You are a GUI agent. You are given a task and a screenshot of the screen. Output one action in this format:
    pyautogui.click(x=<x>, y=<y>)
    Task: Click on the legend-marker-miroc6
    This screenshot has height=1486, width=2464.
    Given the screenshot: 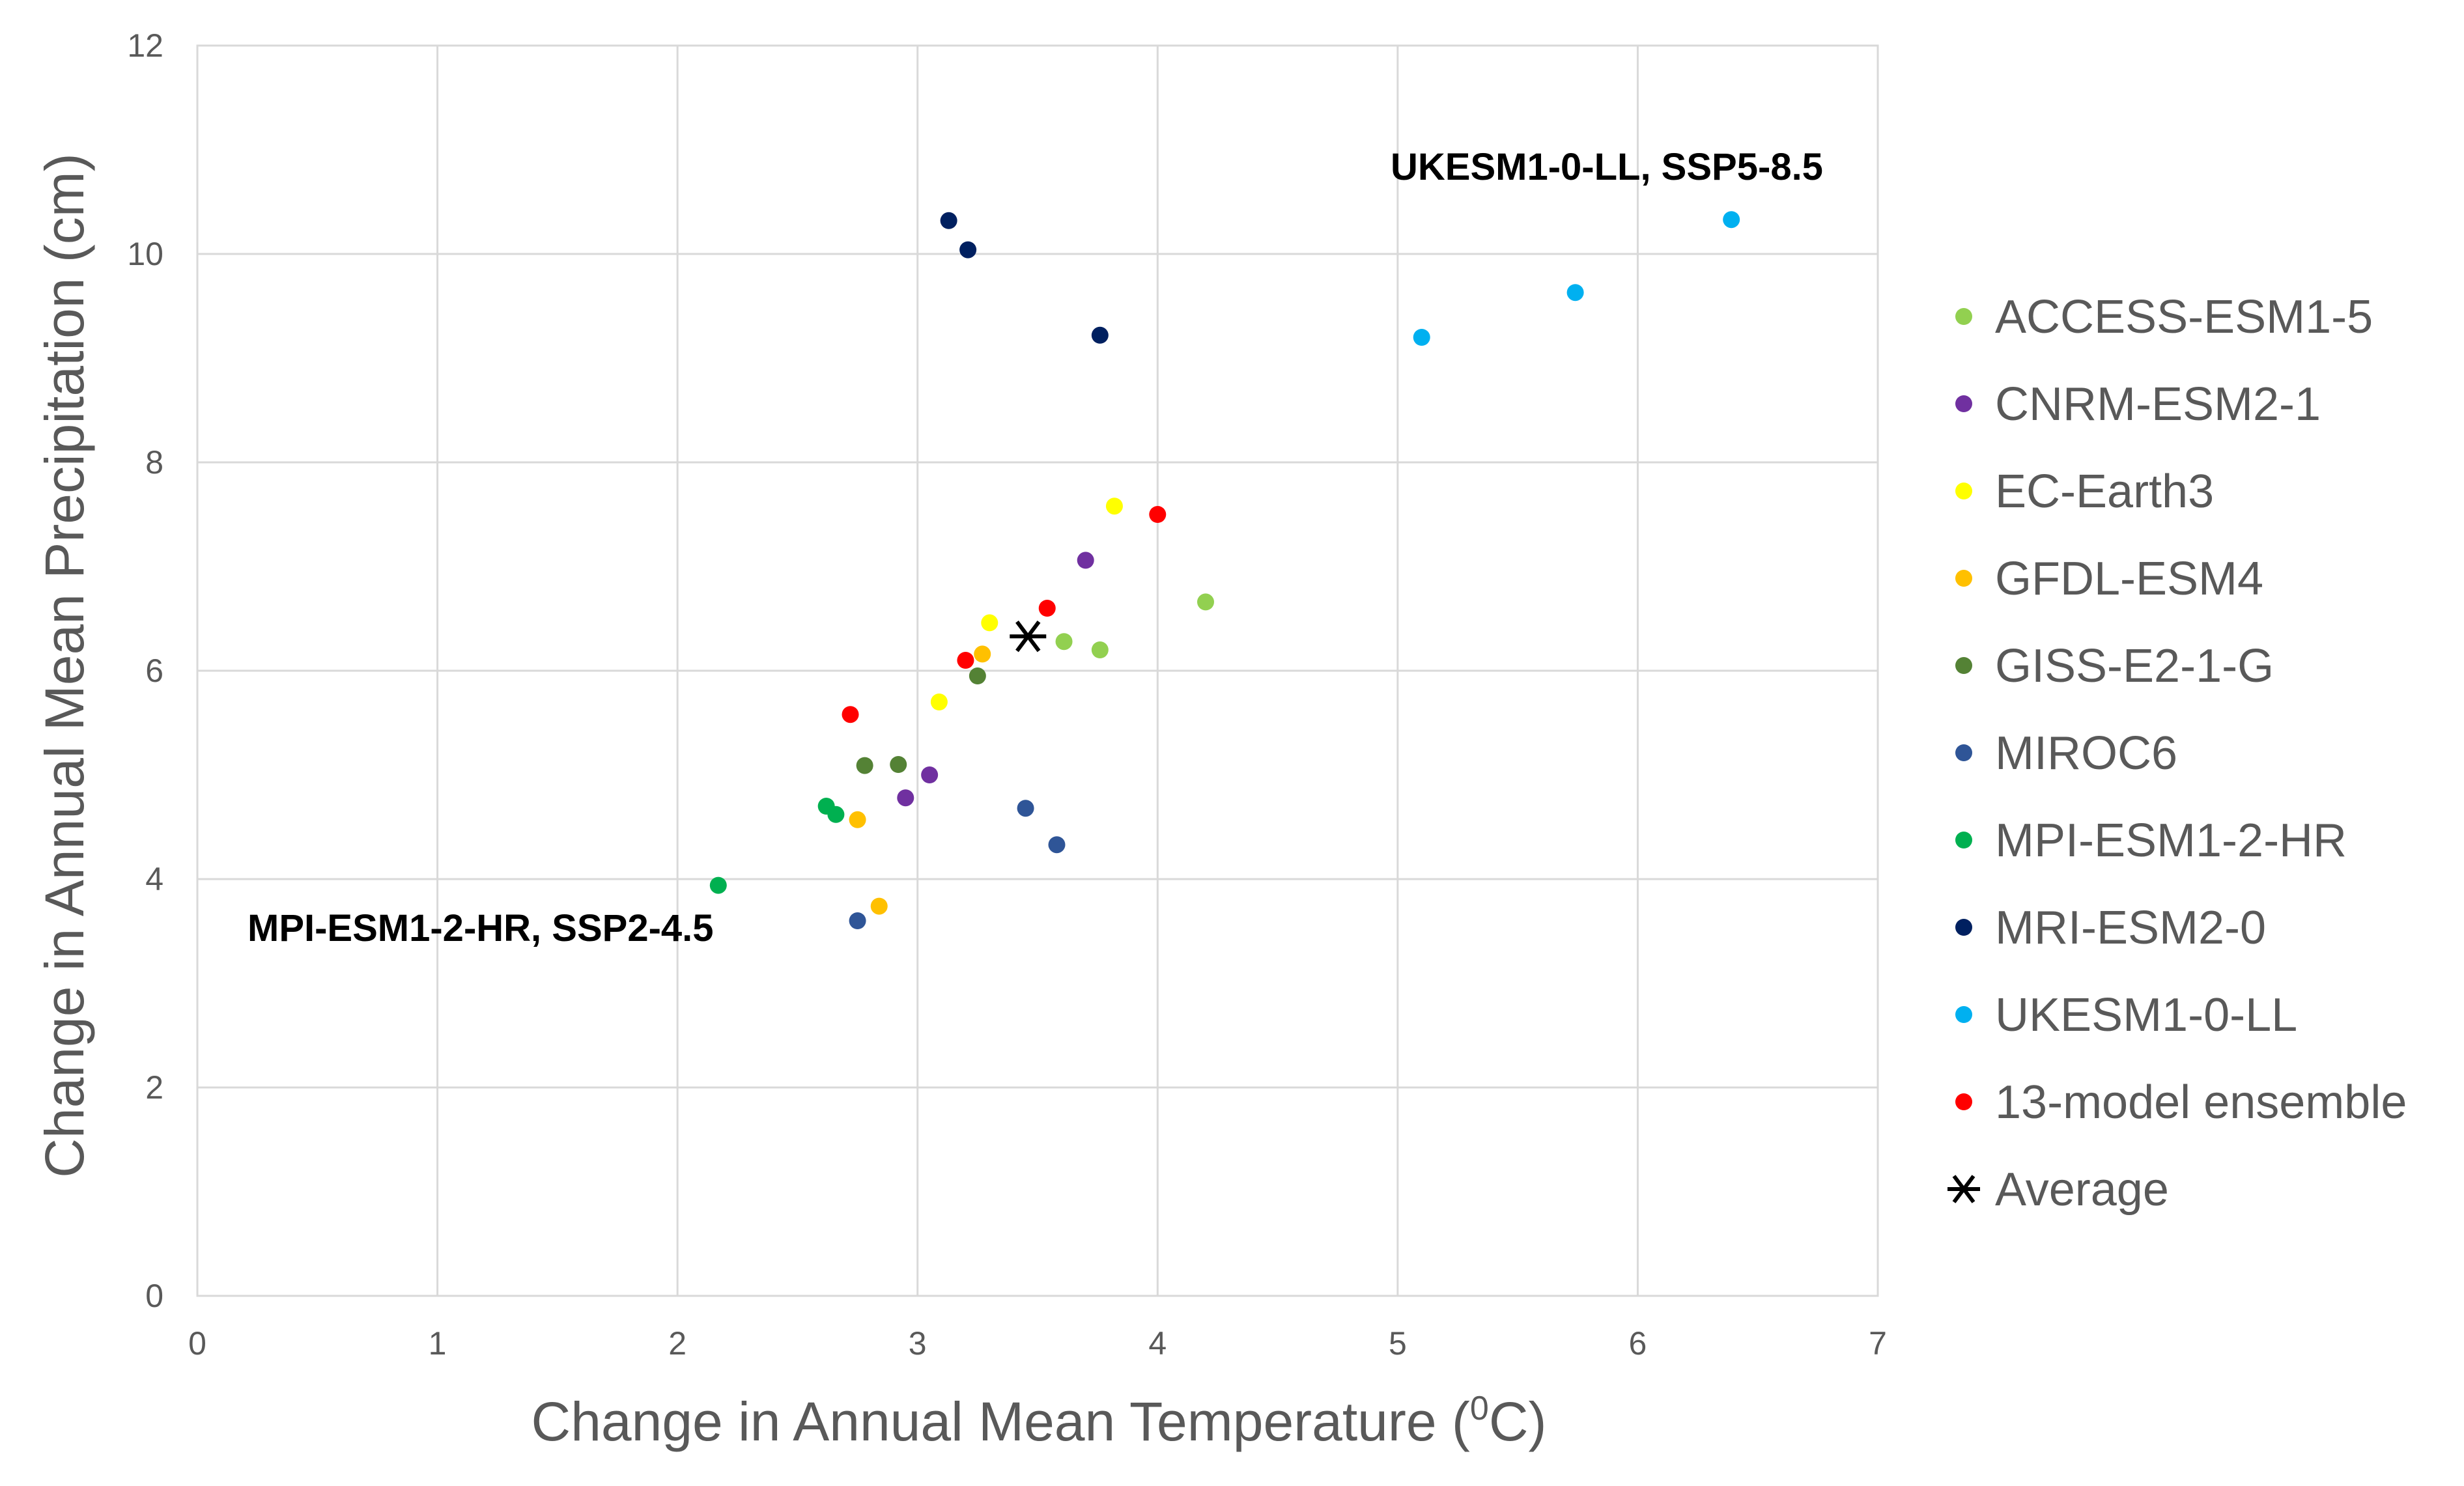 What is the action you would take?
    pyautogui.click(x=1963, y=753)
    